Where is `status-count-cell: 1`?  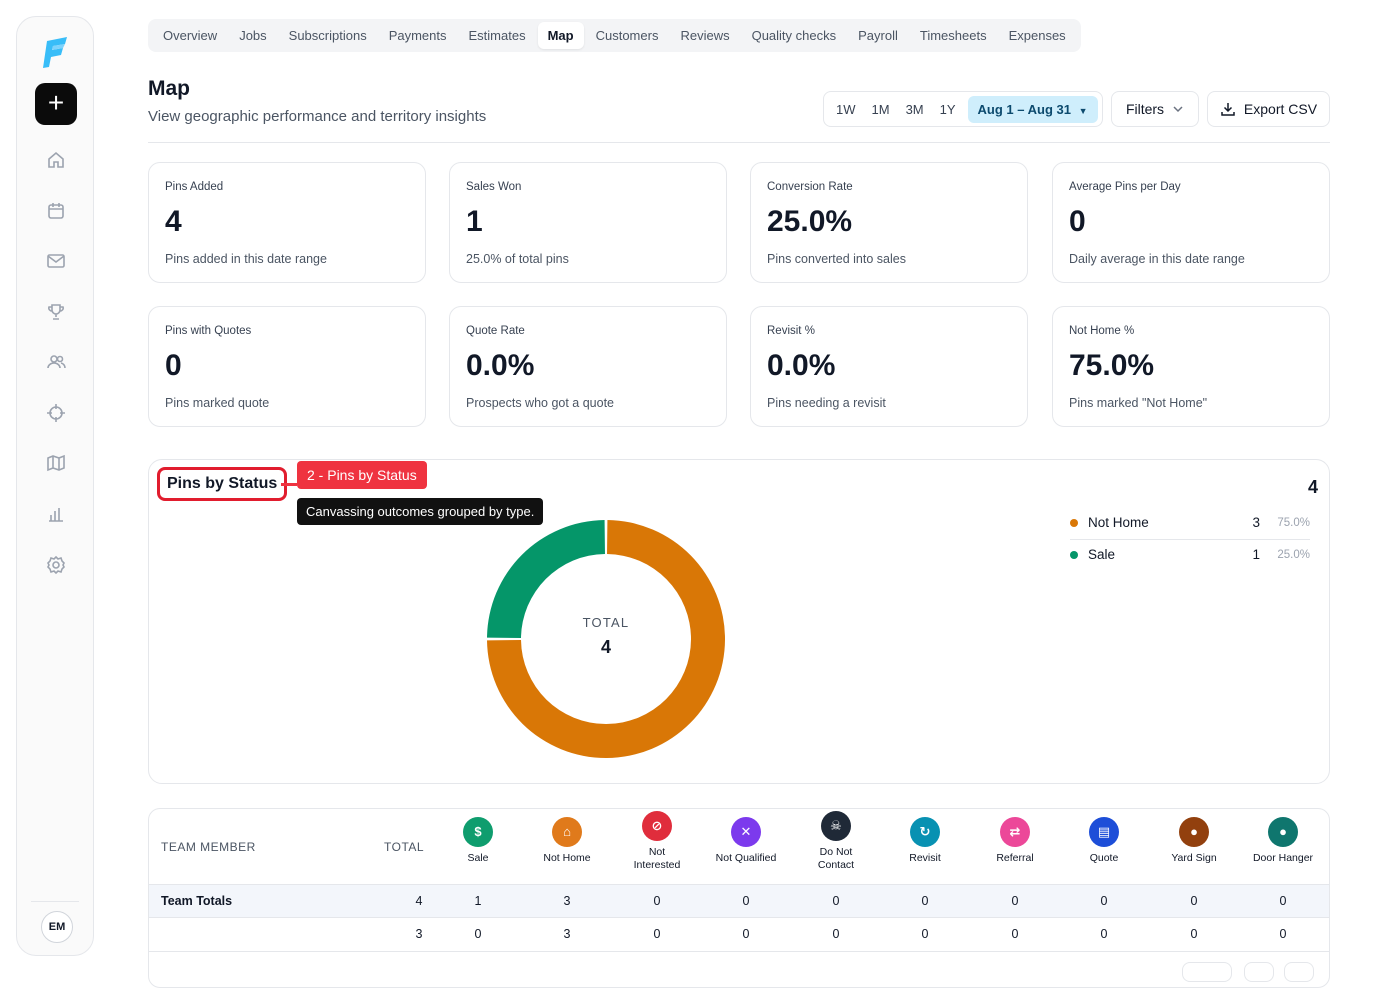
status-count-cell: 1 is located at coordinates (478, 901).